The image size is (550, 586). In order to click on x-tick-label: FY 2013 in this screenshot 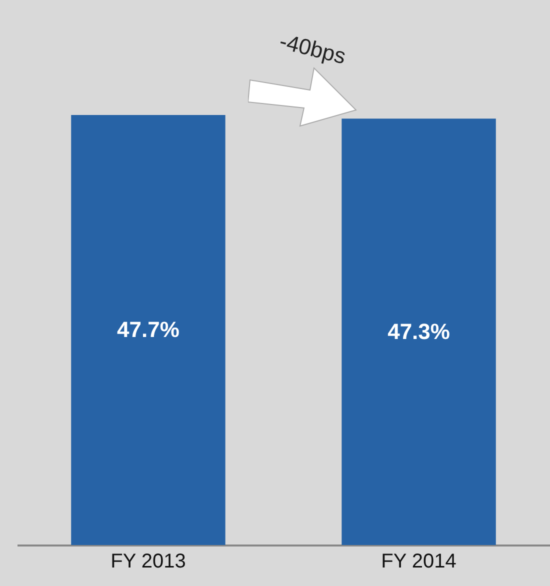, I will do `click(148, 561)`.